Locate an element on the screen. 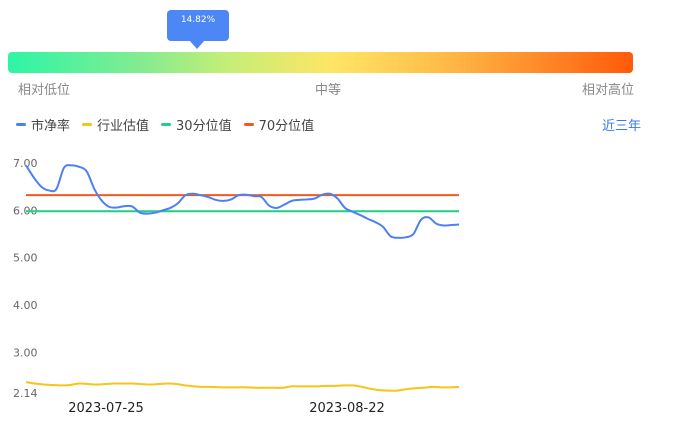 The height and width of the screenshot is (442, 686). legend-item-p30: 30分位值 is located at coordinates (196, 124).